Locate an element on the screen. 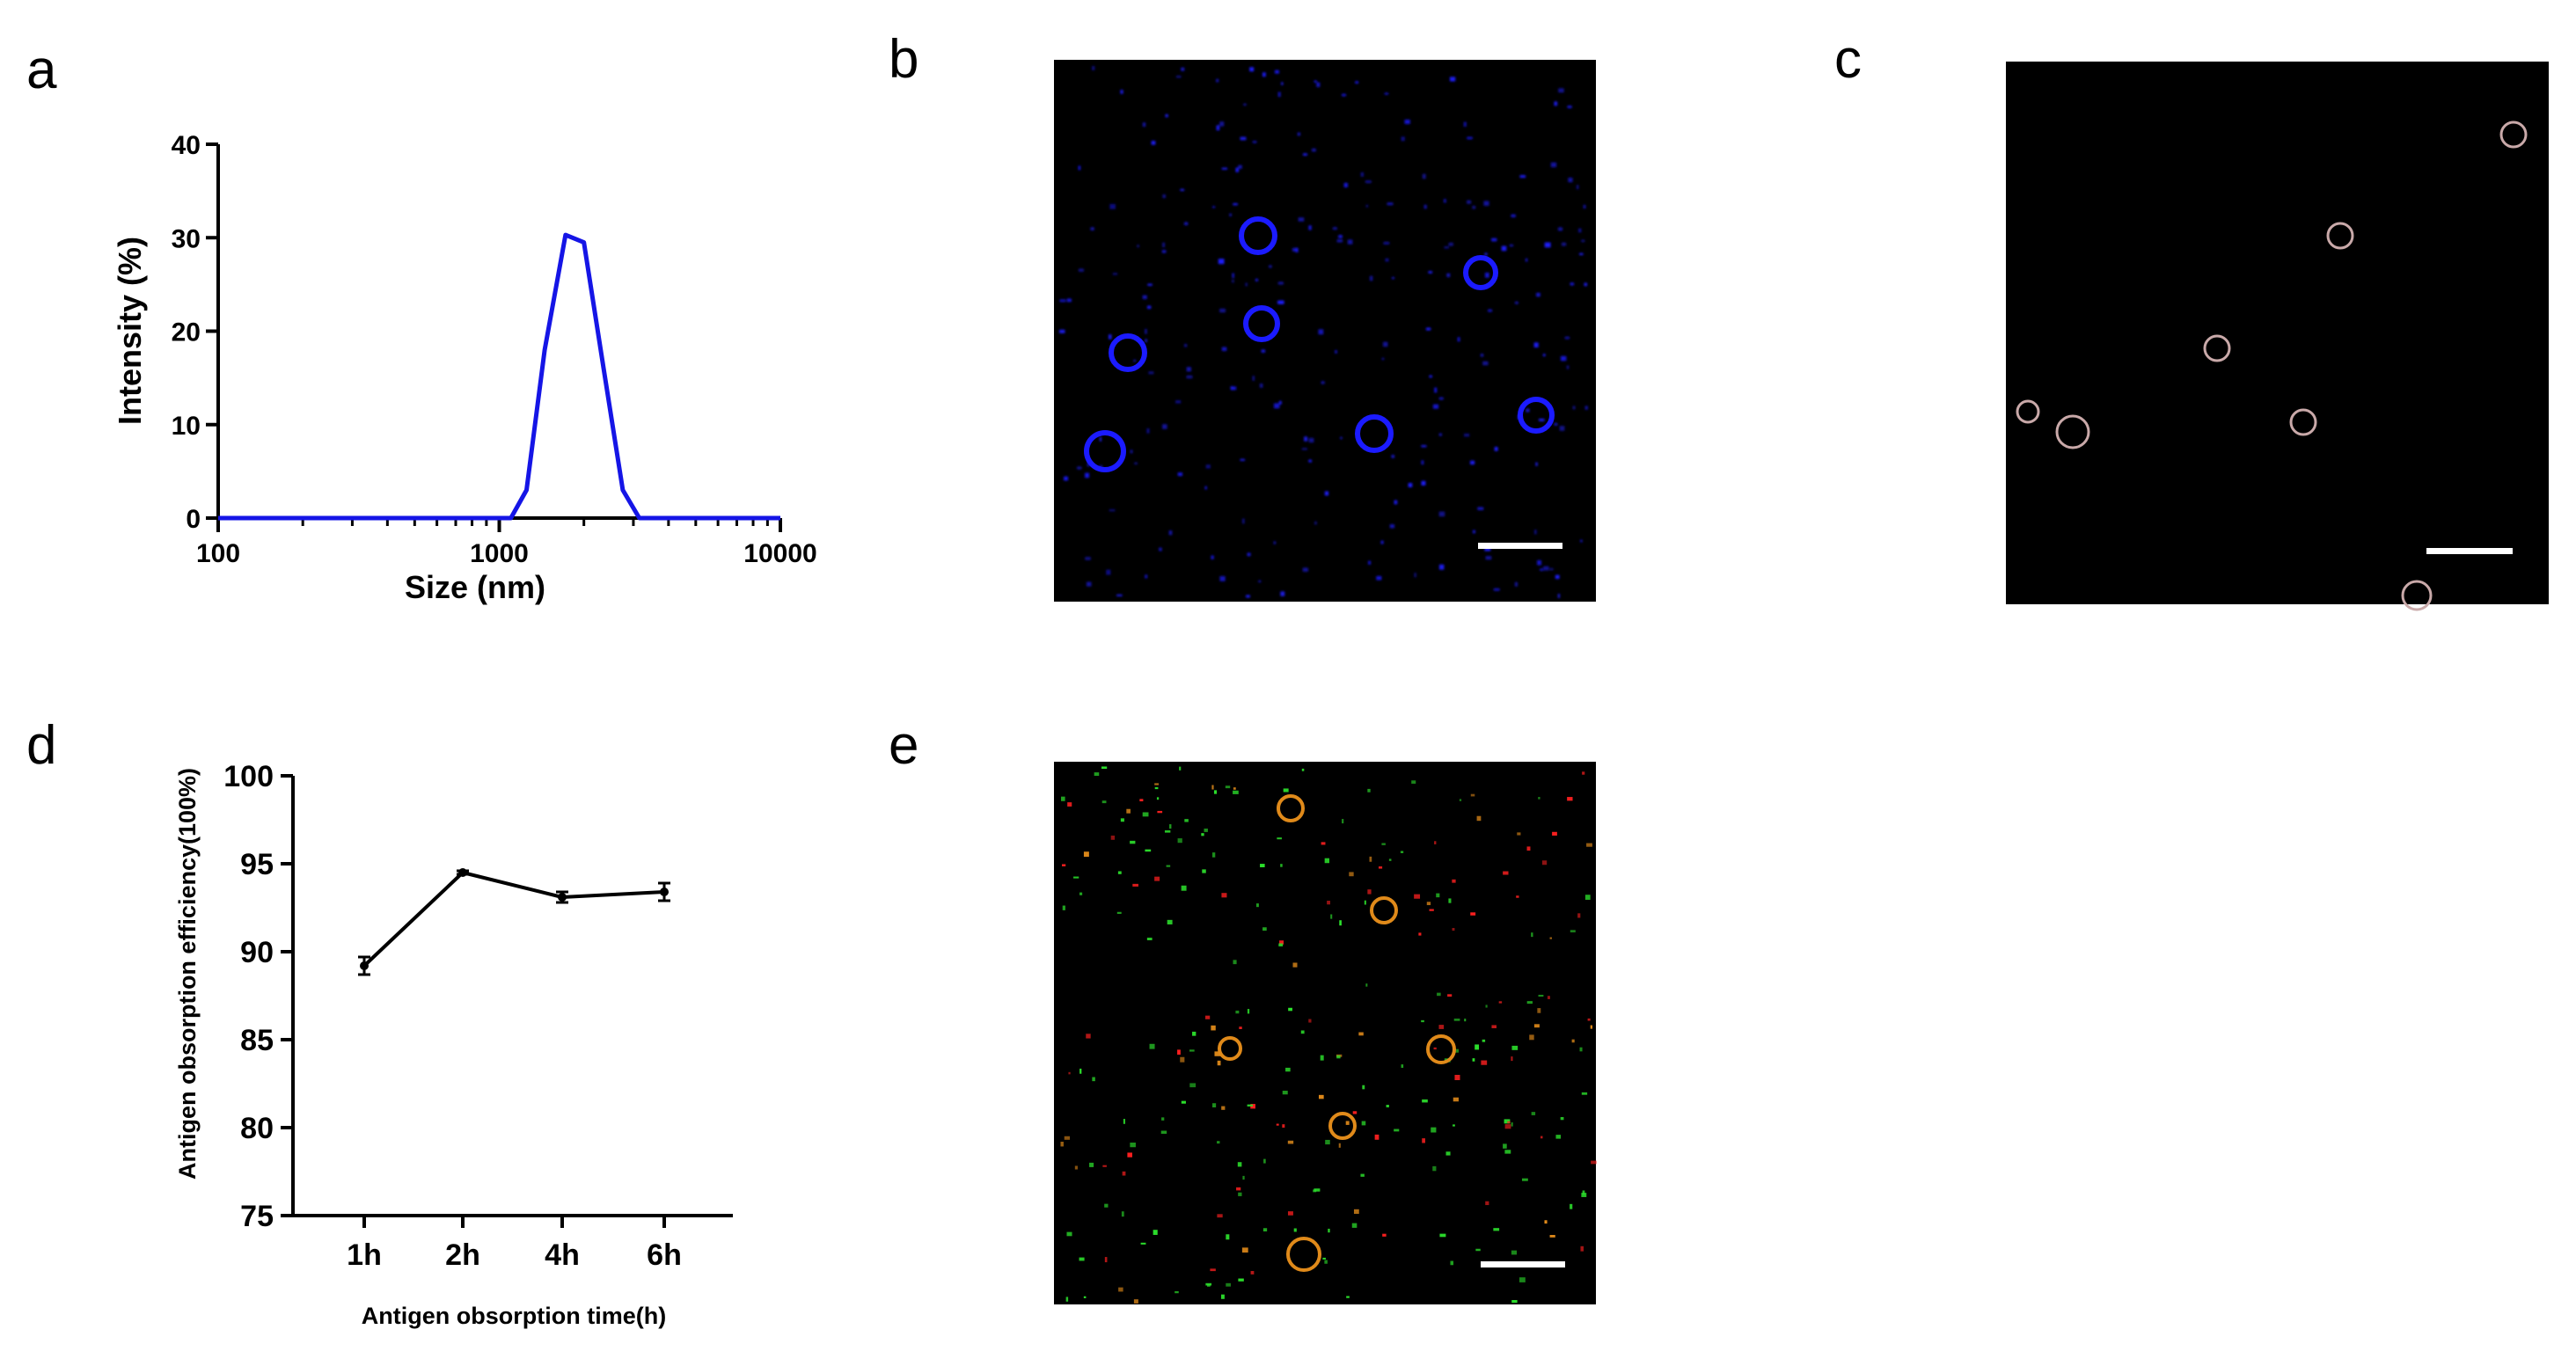 This screenshot has height=1366, width=2576. chart-a-y-axis-label: Intensity (%) is located at coordinates (130, 331).